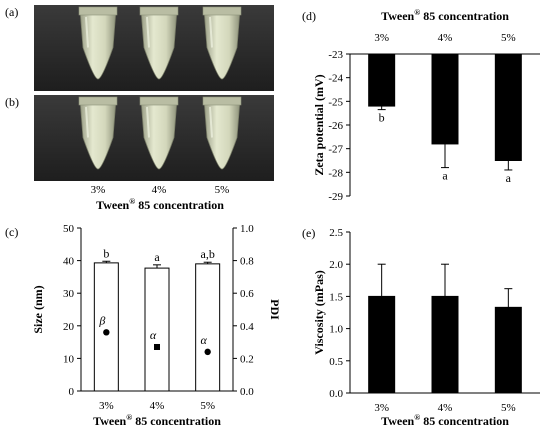 Image resolution: width=550 pixels, height=434 pixels. Describe the element at coordinates (247, 327) in the screenshot. I see `secondary-y-tick-label: 0.4` at that location.